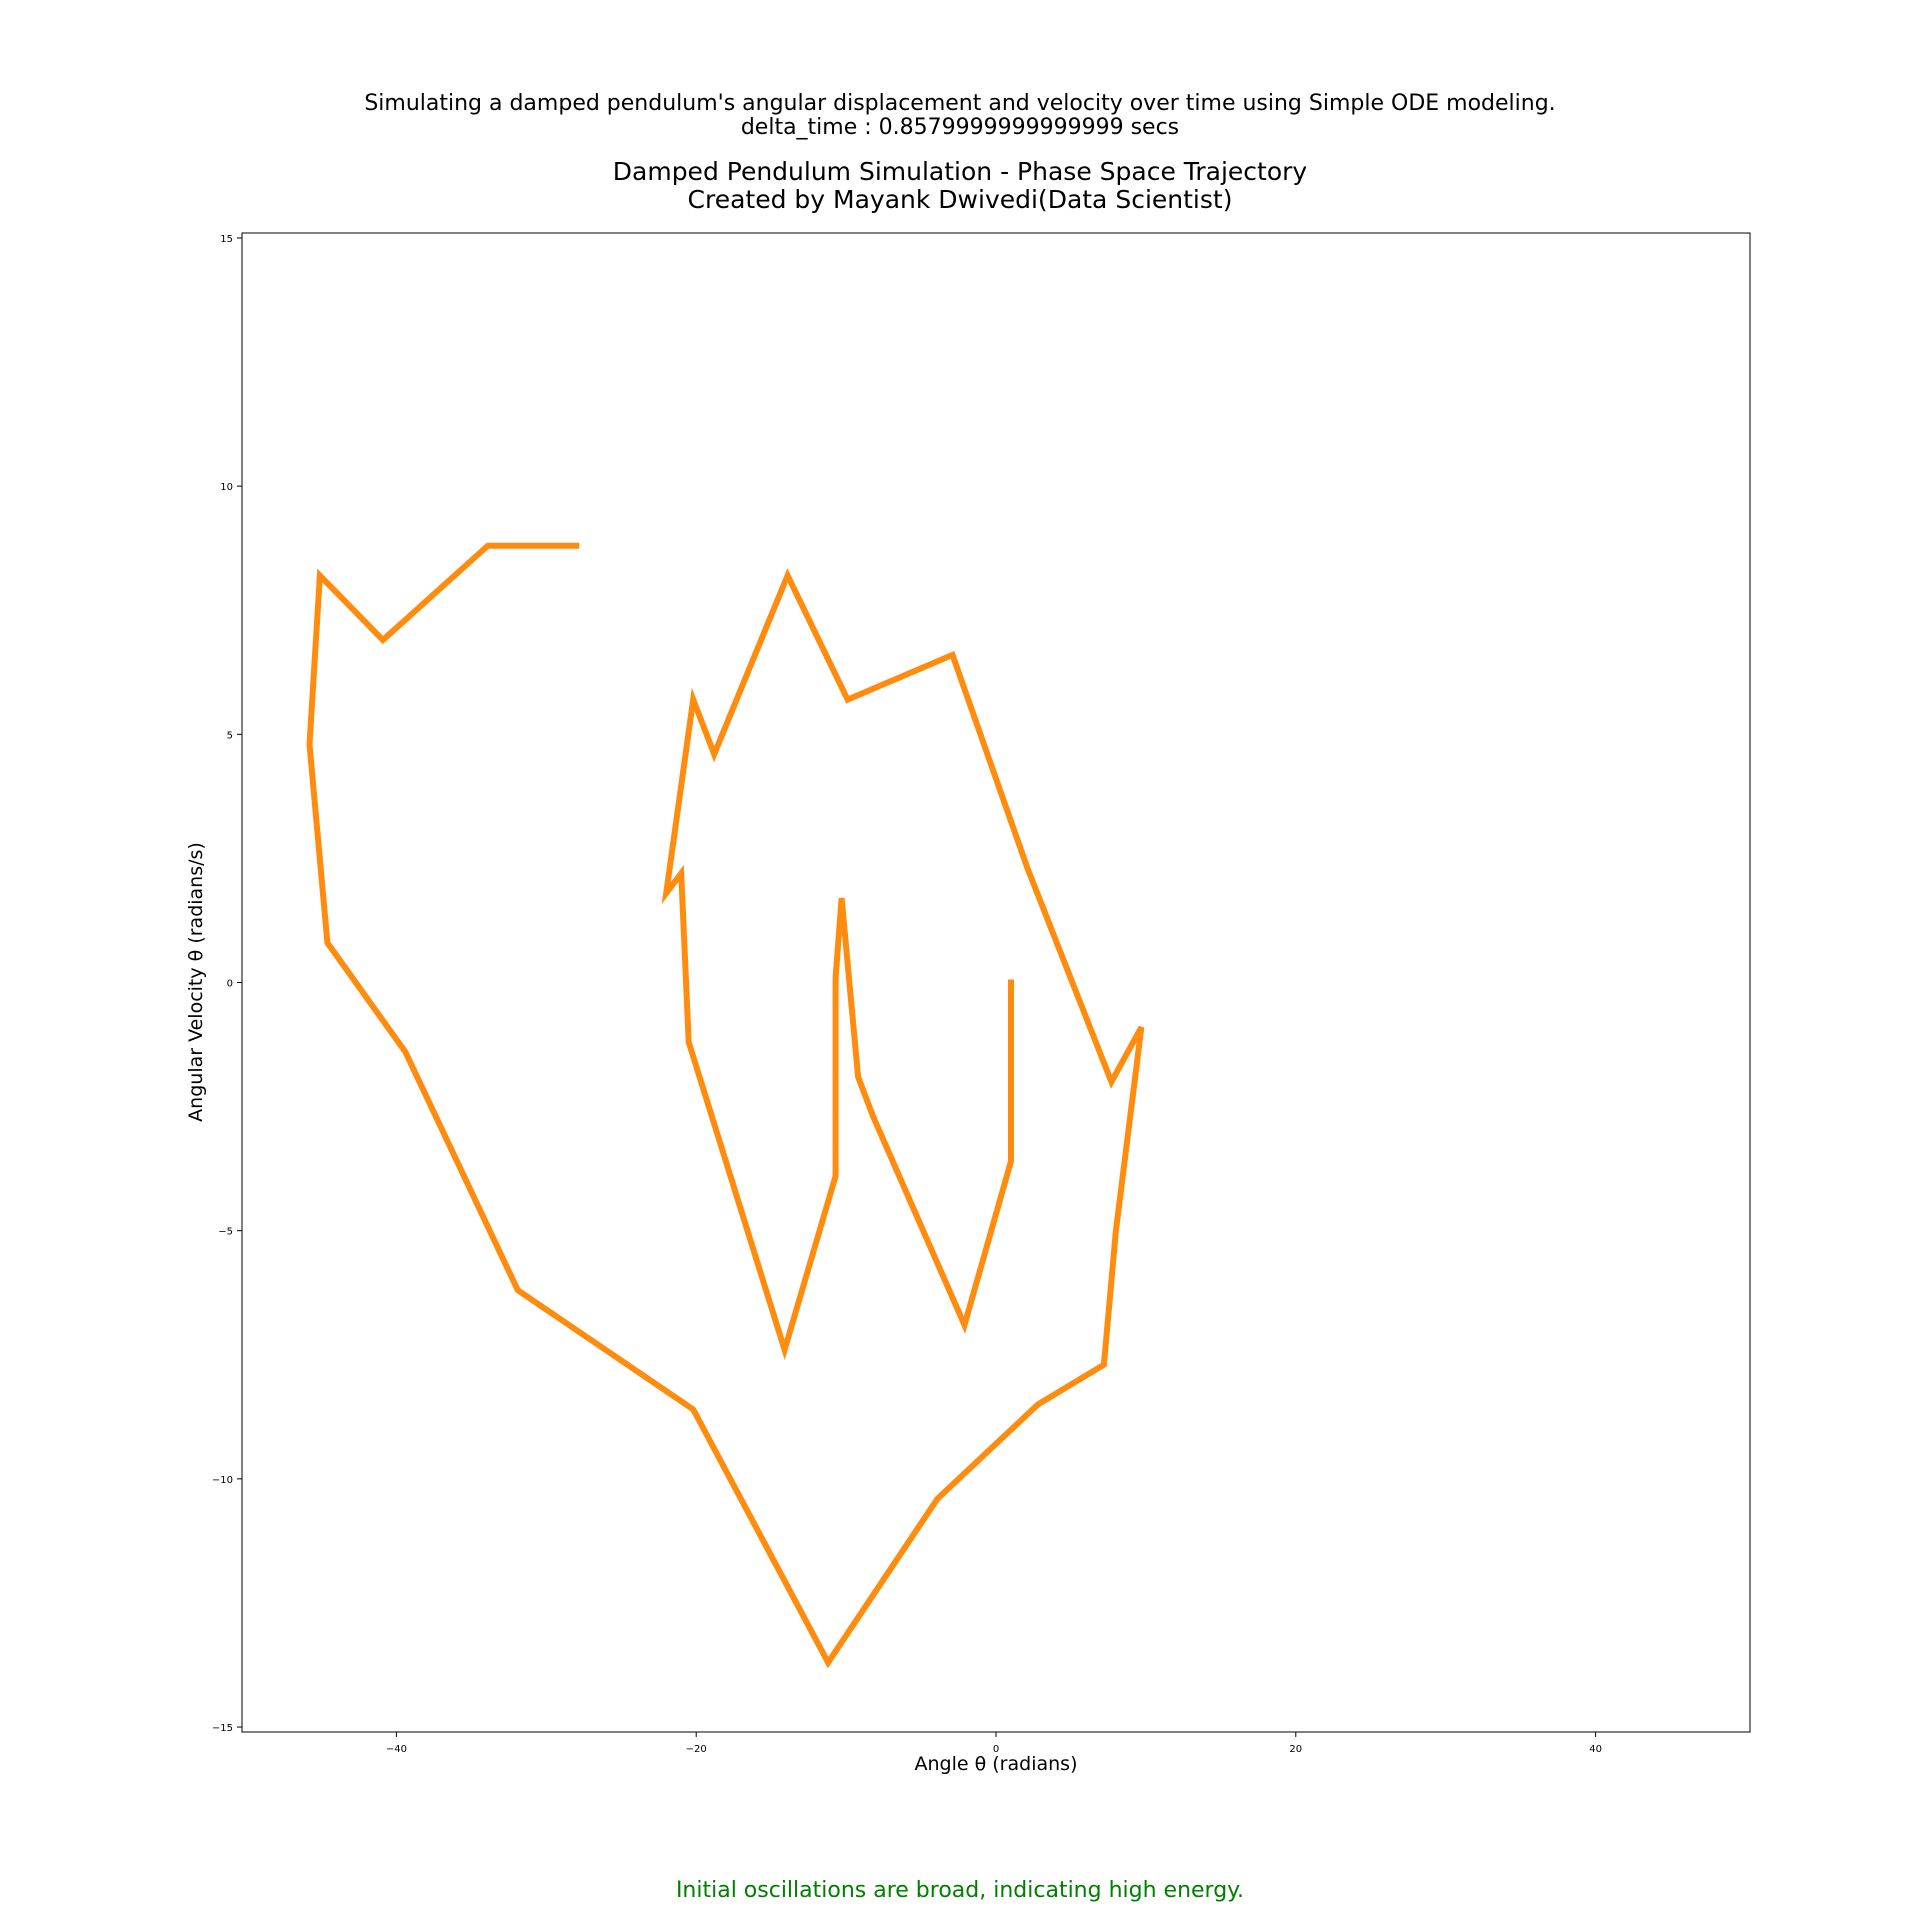 The width and height of the screenshot is (1920, 1920). What do you see at coordinates (196, 982) in the screenshot?
I see `y-axis-label: Angular Velocity θ (radians/s)` at bounding box center [196, 982].